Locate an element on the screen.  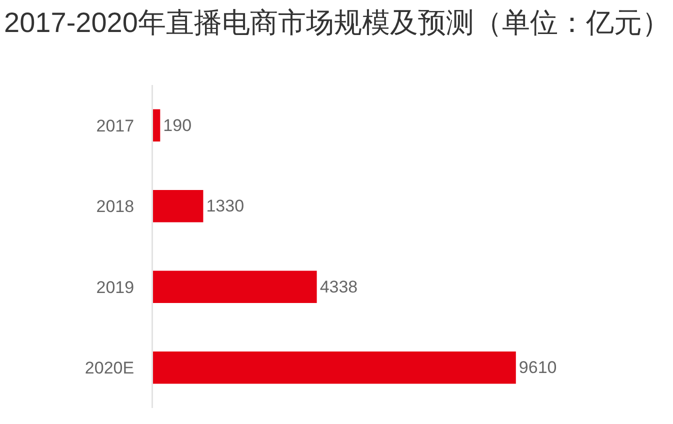
data-label: 4338 is located at coordinates (339, 286).